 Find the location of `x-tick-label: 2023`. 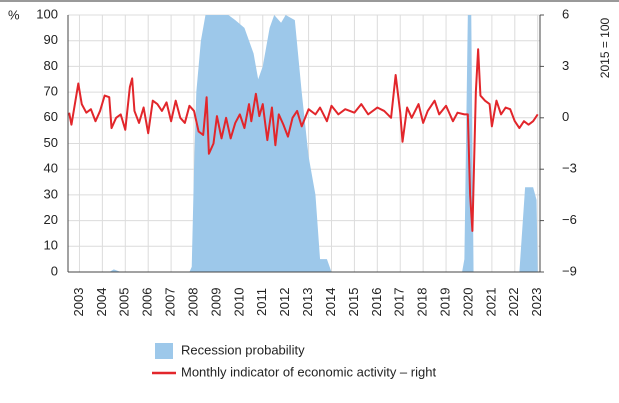

x-tick-label: 2023 is located at coordinates (536, 302).